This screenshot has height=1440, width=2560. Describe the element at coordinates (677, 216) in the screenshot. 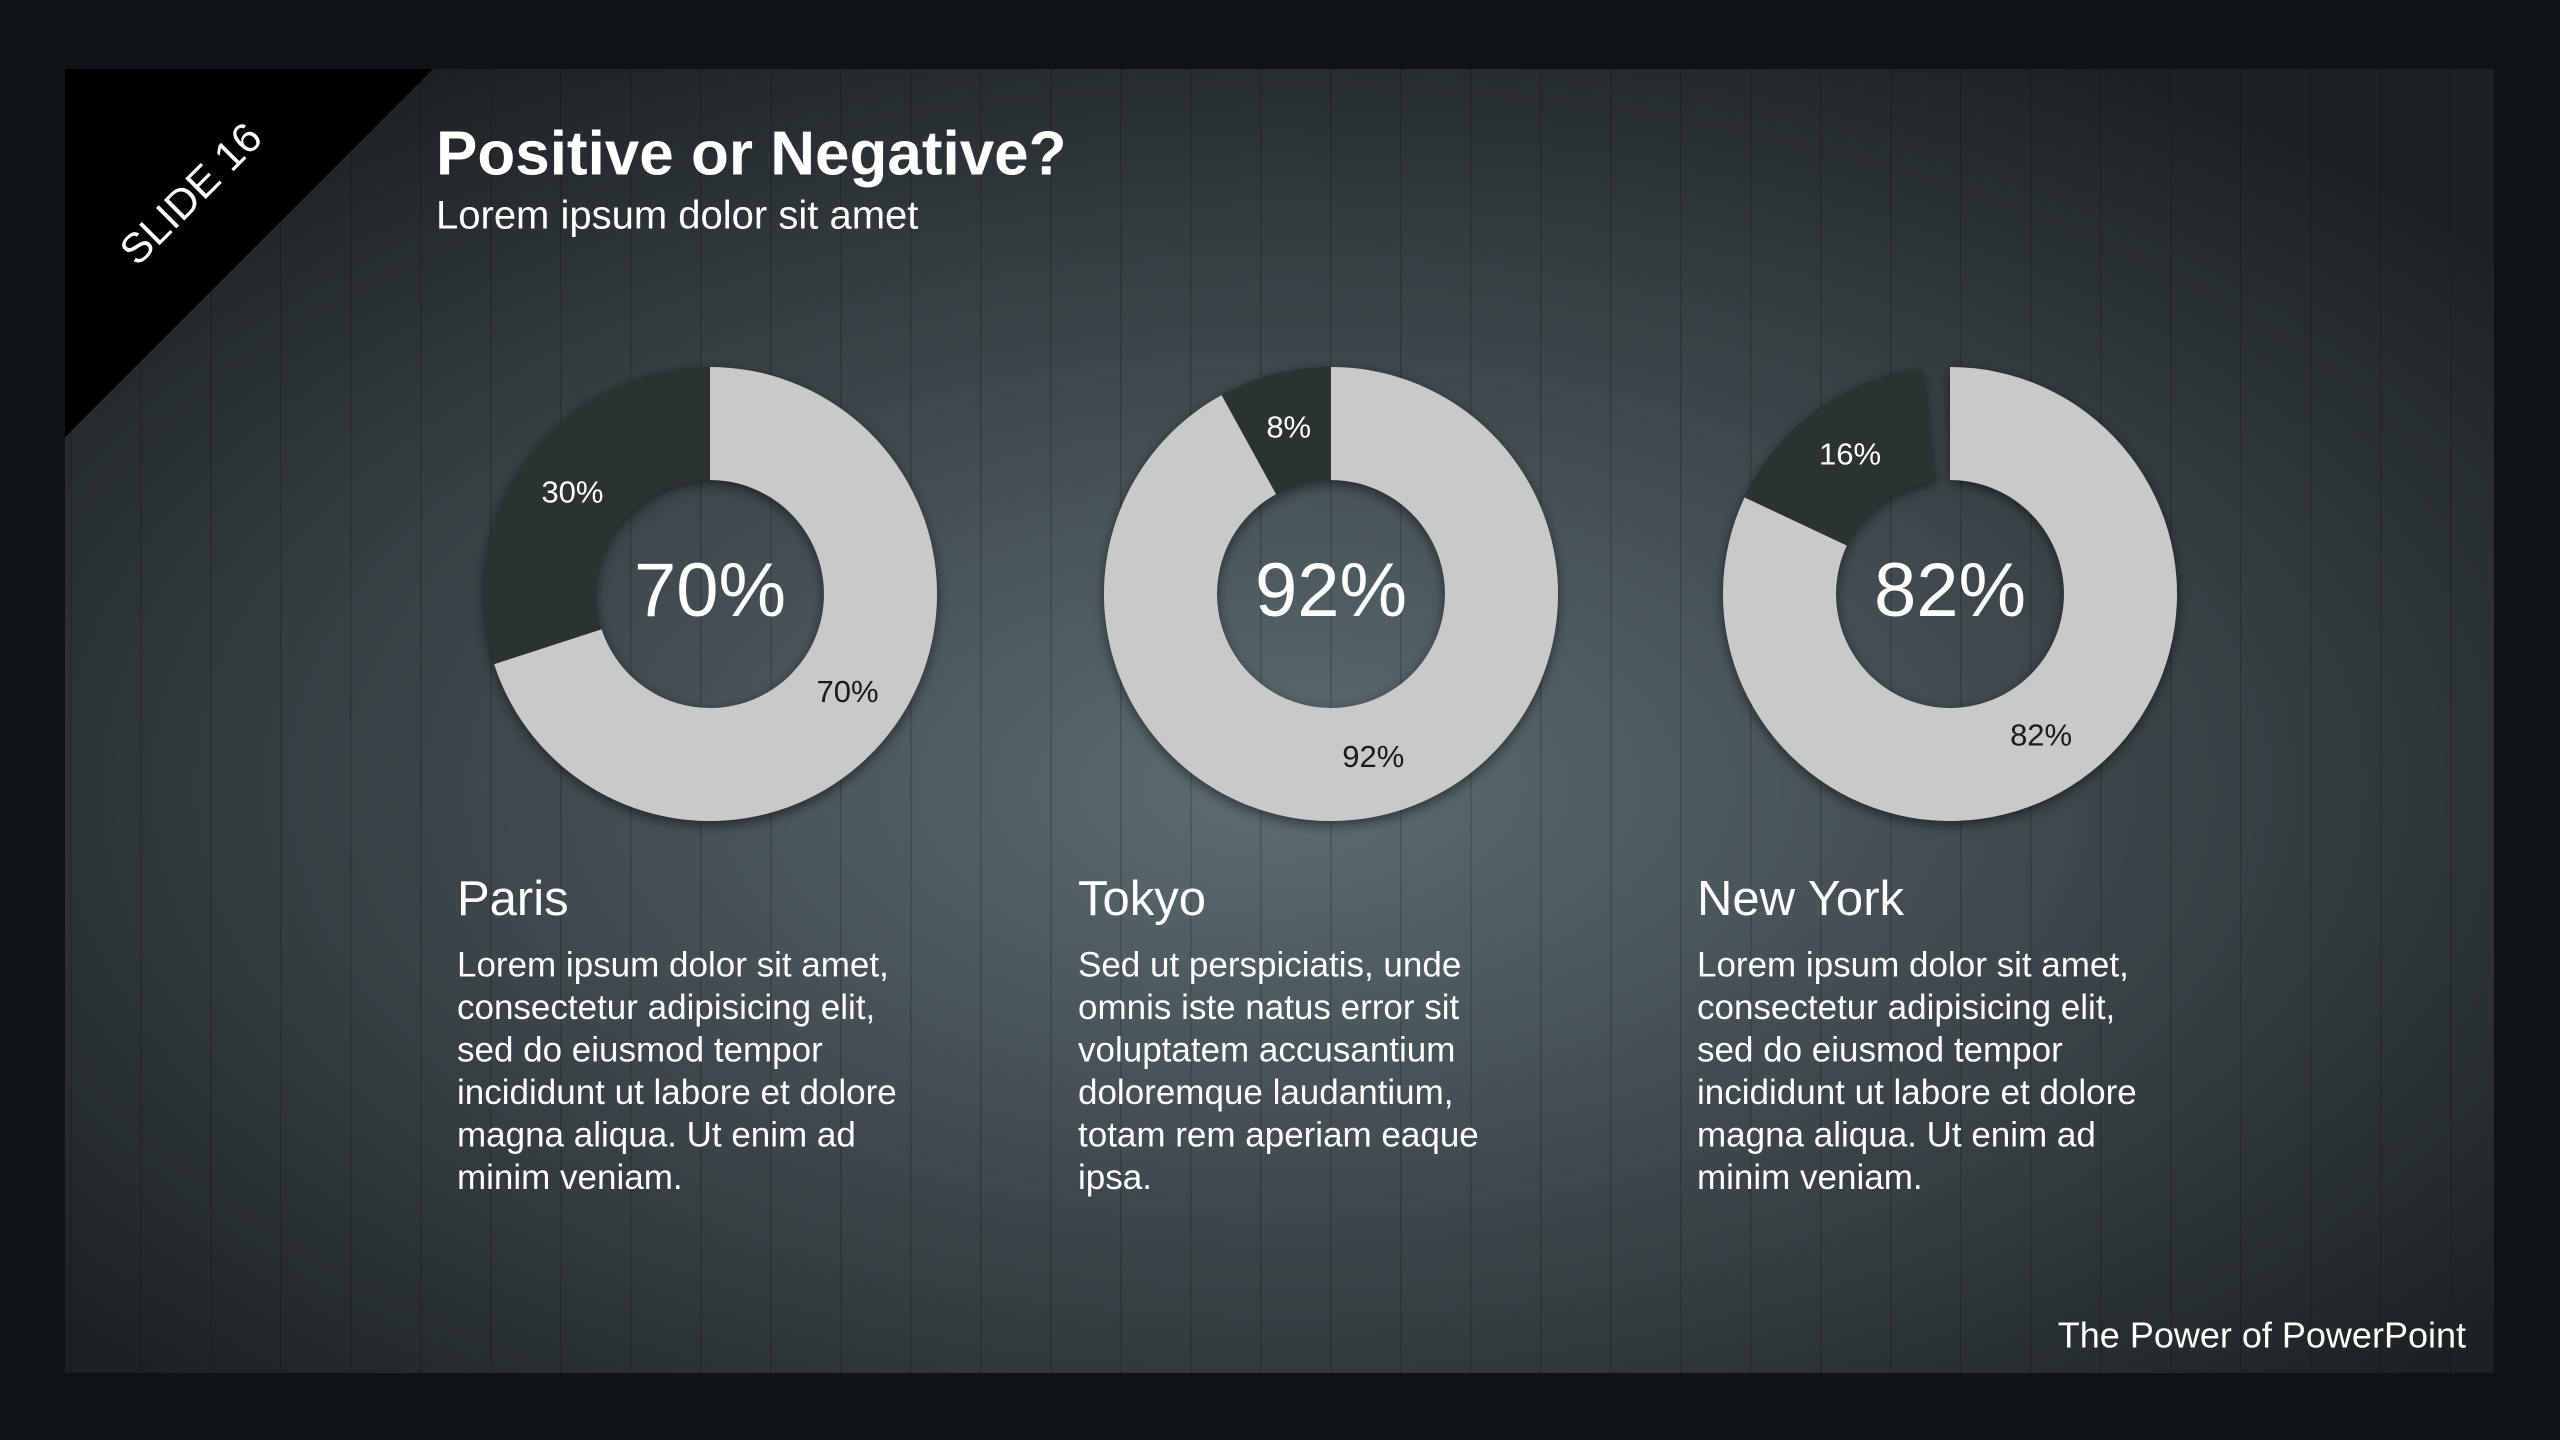

I see `slide-subtitle: Lorem ipsum dolor sit amet` at that location.